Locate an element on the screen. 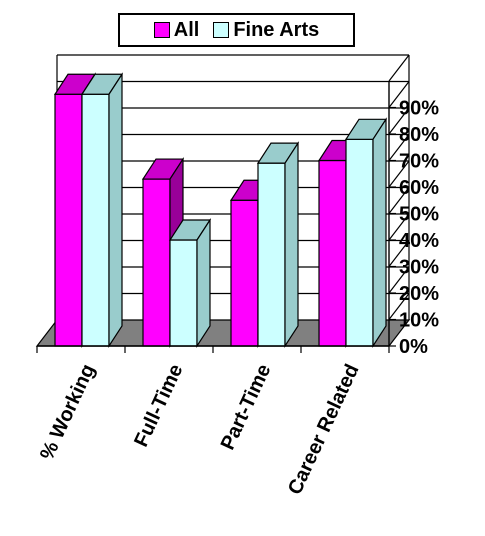 This screenshot has height=536, width=485. y-tick-label: 60% is located at coordinates (419, 188).